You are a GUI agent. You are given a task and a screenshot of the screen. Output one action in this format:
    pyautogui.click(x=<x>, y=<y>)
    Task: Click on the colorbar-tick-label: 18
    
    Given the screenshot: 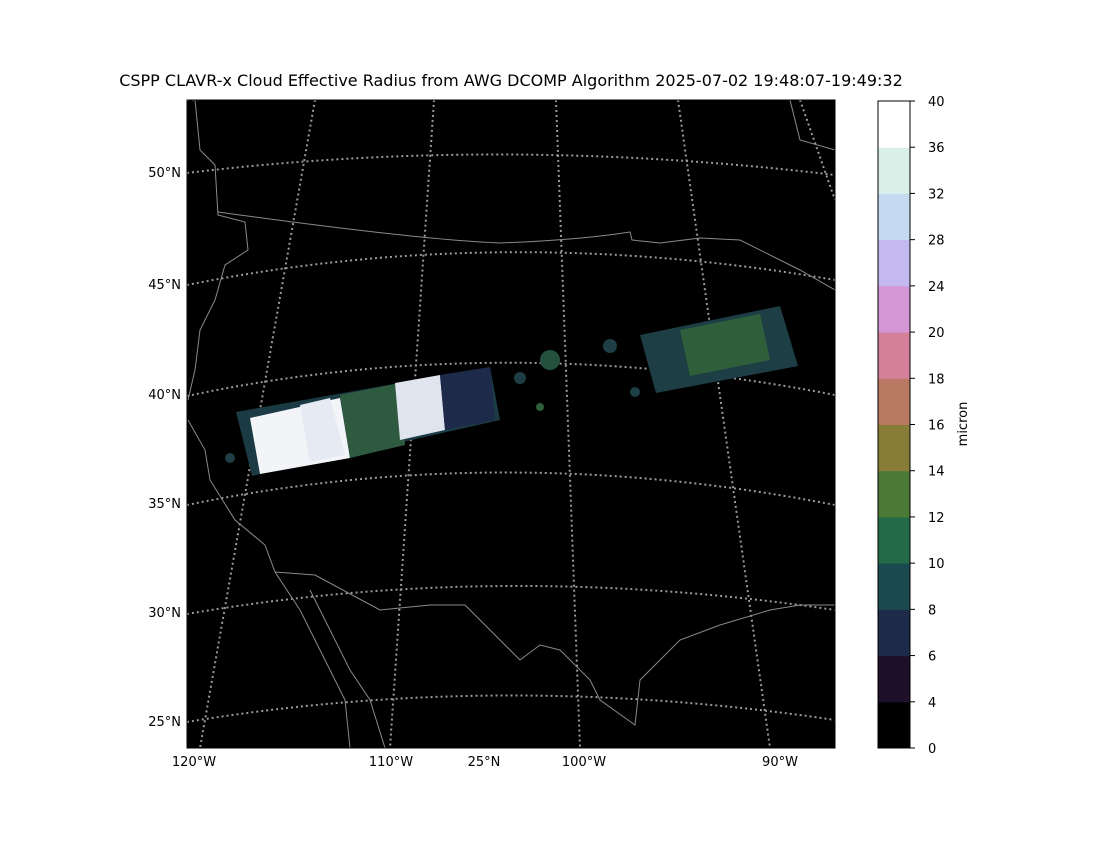 What is the action you would take?
    pyautogui.click(x=936, y=379)
    